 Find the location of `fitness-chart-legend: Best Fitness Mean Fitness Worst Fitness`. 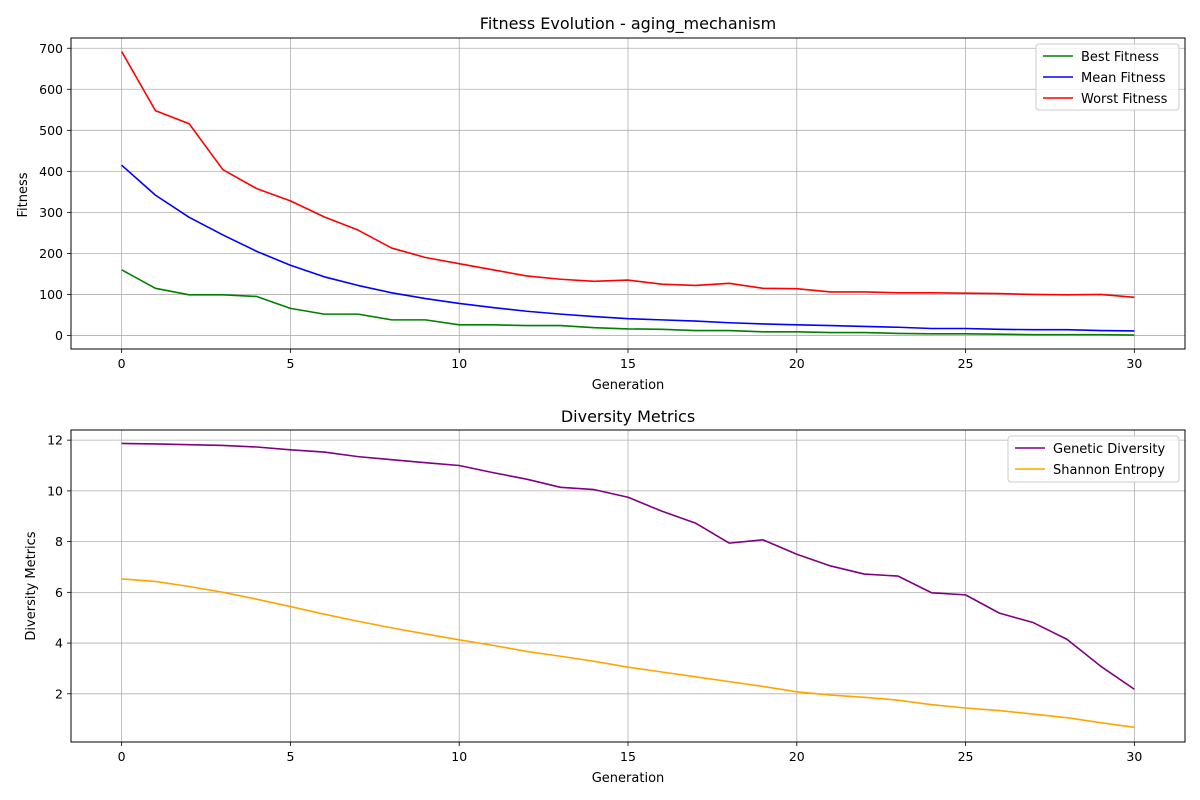

fitness-chart-legend: Best Fitness Mean Fitness Worst Fitness is located at coordinates (1107, 77).